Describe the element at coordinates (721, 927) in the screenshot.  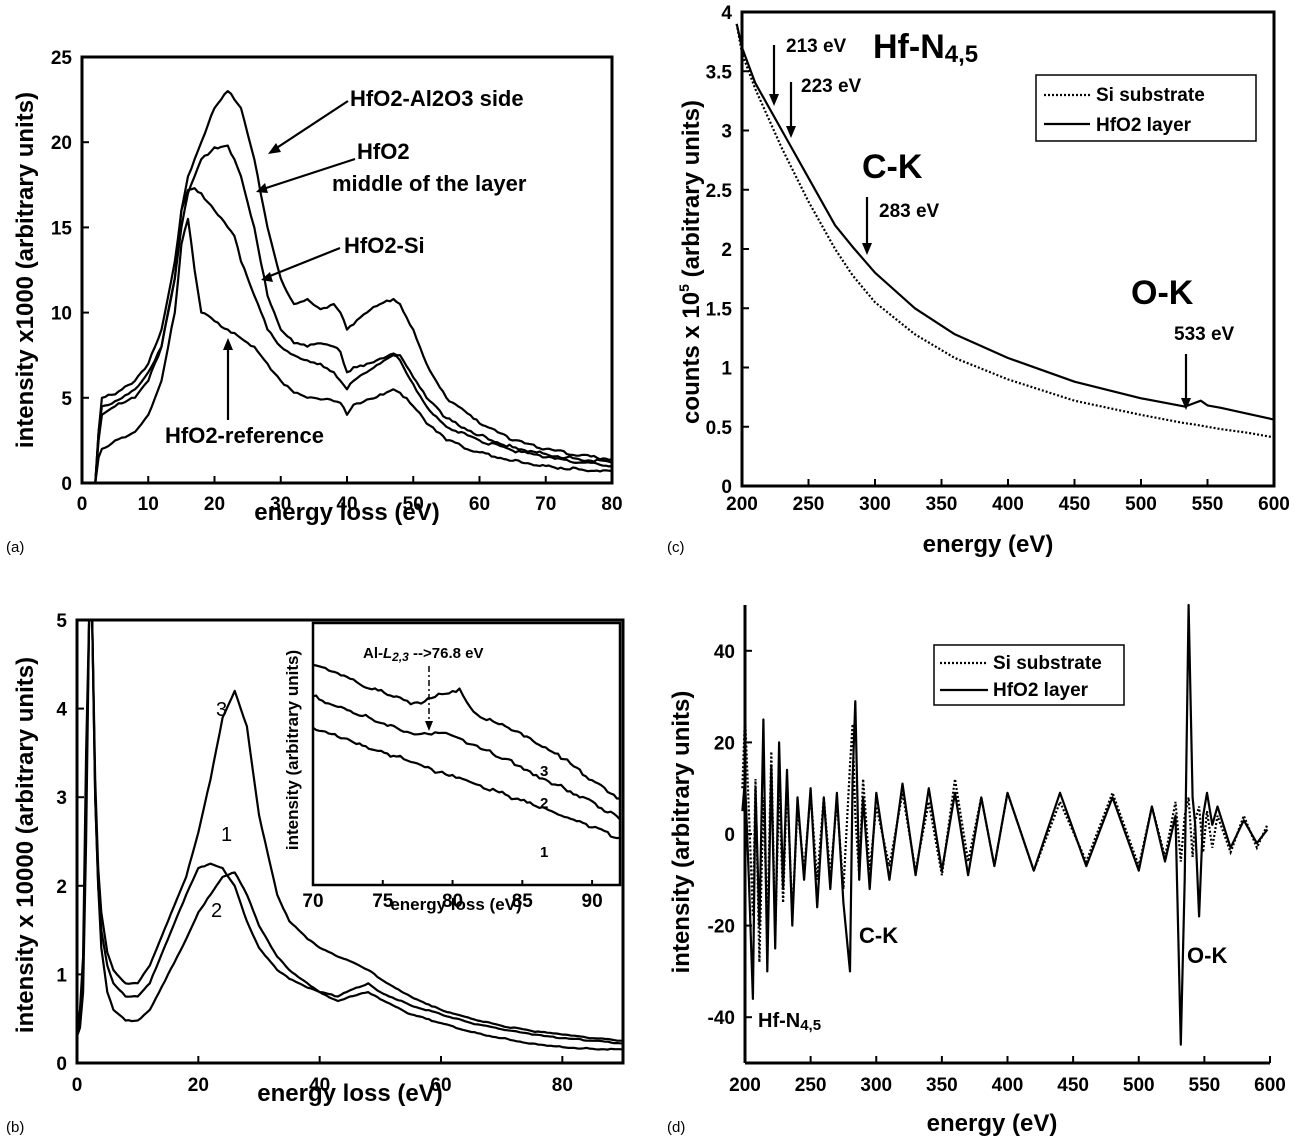
I see `panel-d-y-tick-label: -20` at that location.